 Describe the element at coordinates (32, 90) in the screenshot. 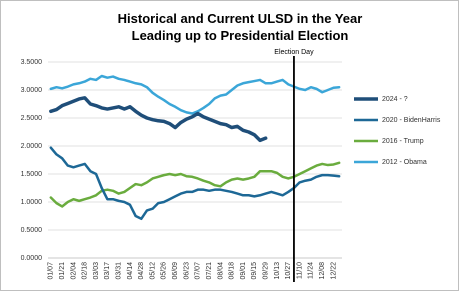

I see `y-tick-label: 3.0000` at that location.